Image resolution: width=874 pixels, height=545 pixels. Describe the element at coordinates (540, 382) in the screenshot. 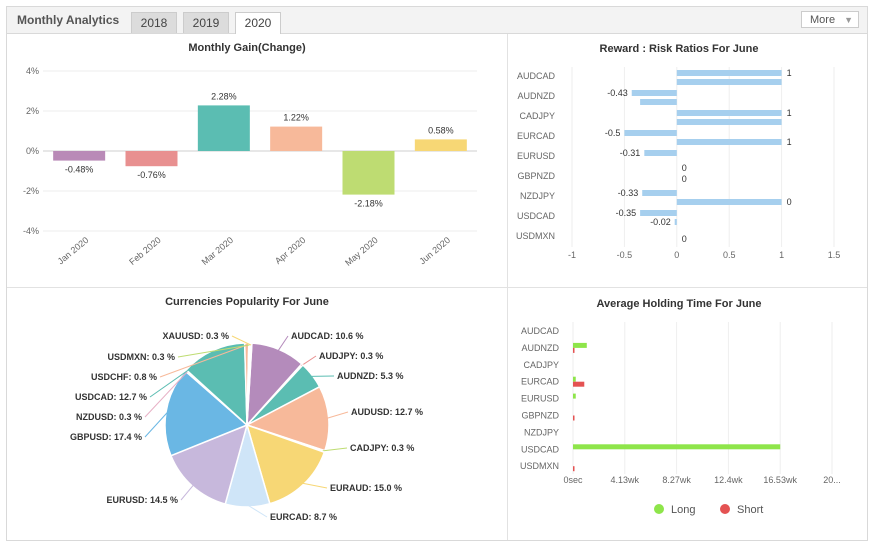

I see `y-tick-label: EURCAD` at that location.